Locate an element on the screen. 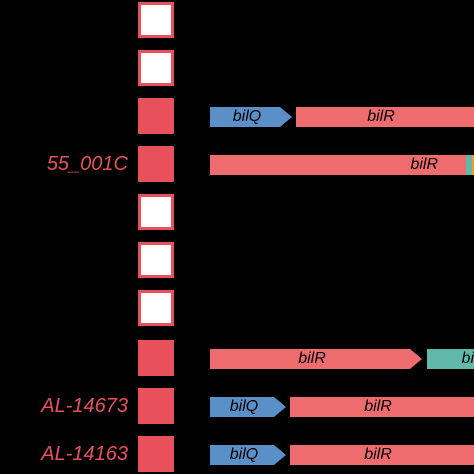  gene-segment-teal is located at coordinates (469, 165).